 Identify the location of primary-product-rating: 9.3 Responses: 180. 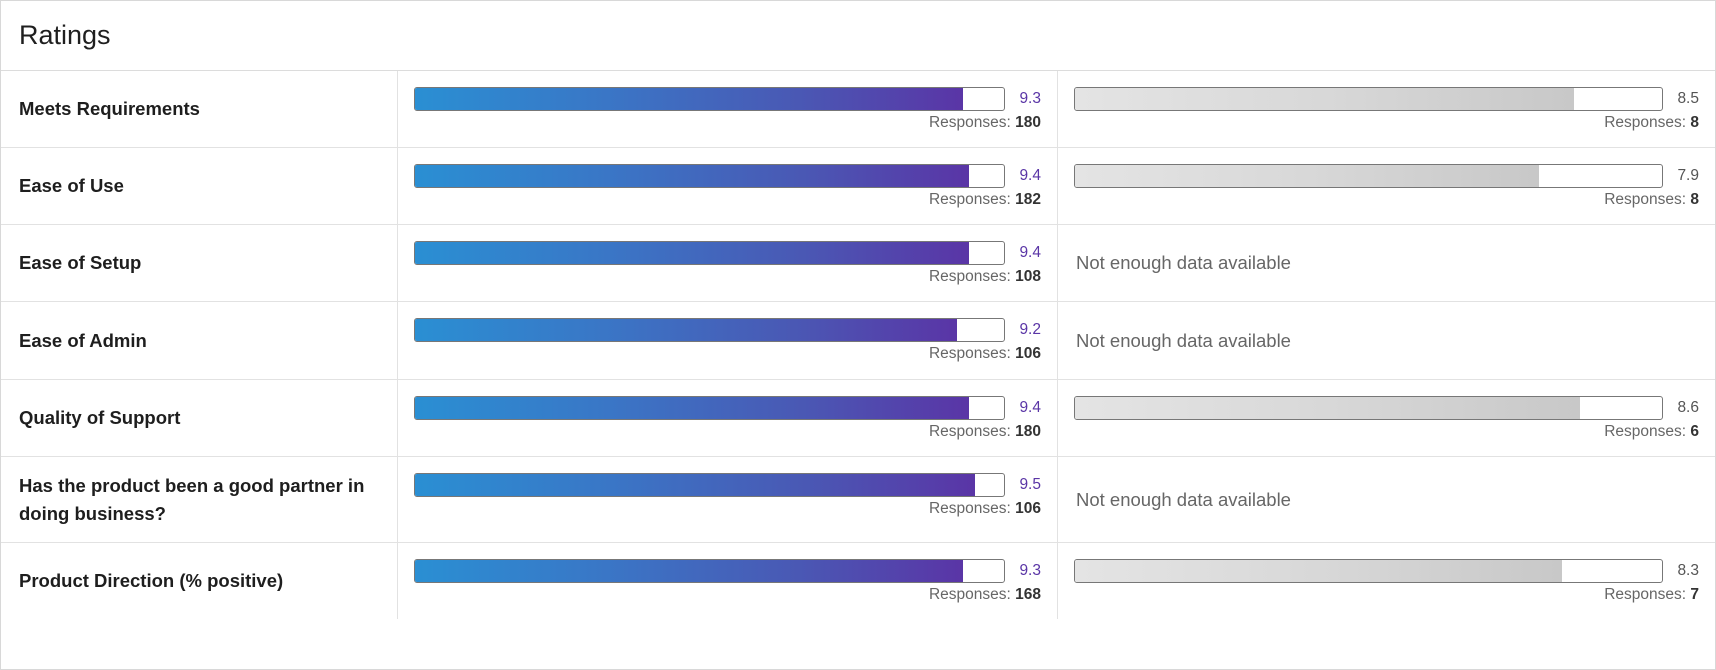
(727, 109).